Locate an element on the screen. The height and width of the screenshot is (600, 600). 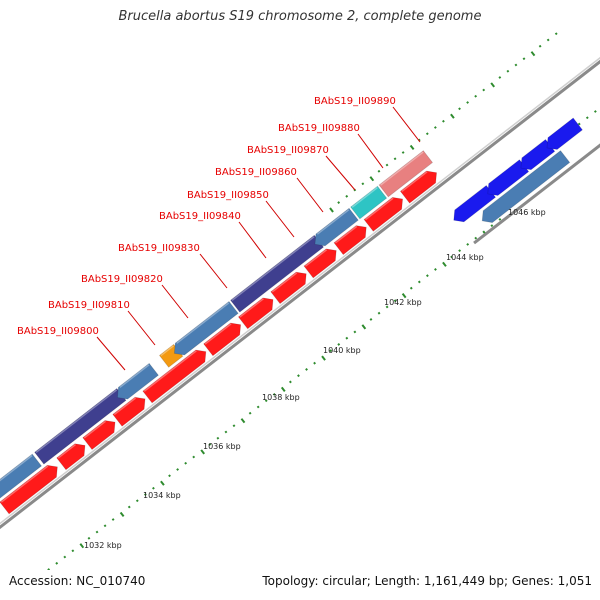
accession-text: Accession: NC_010740 is located at coordinates (77, 581).